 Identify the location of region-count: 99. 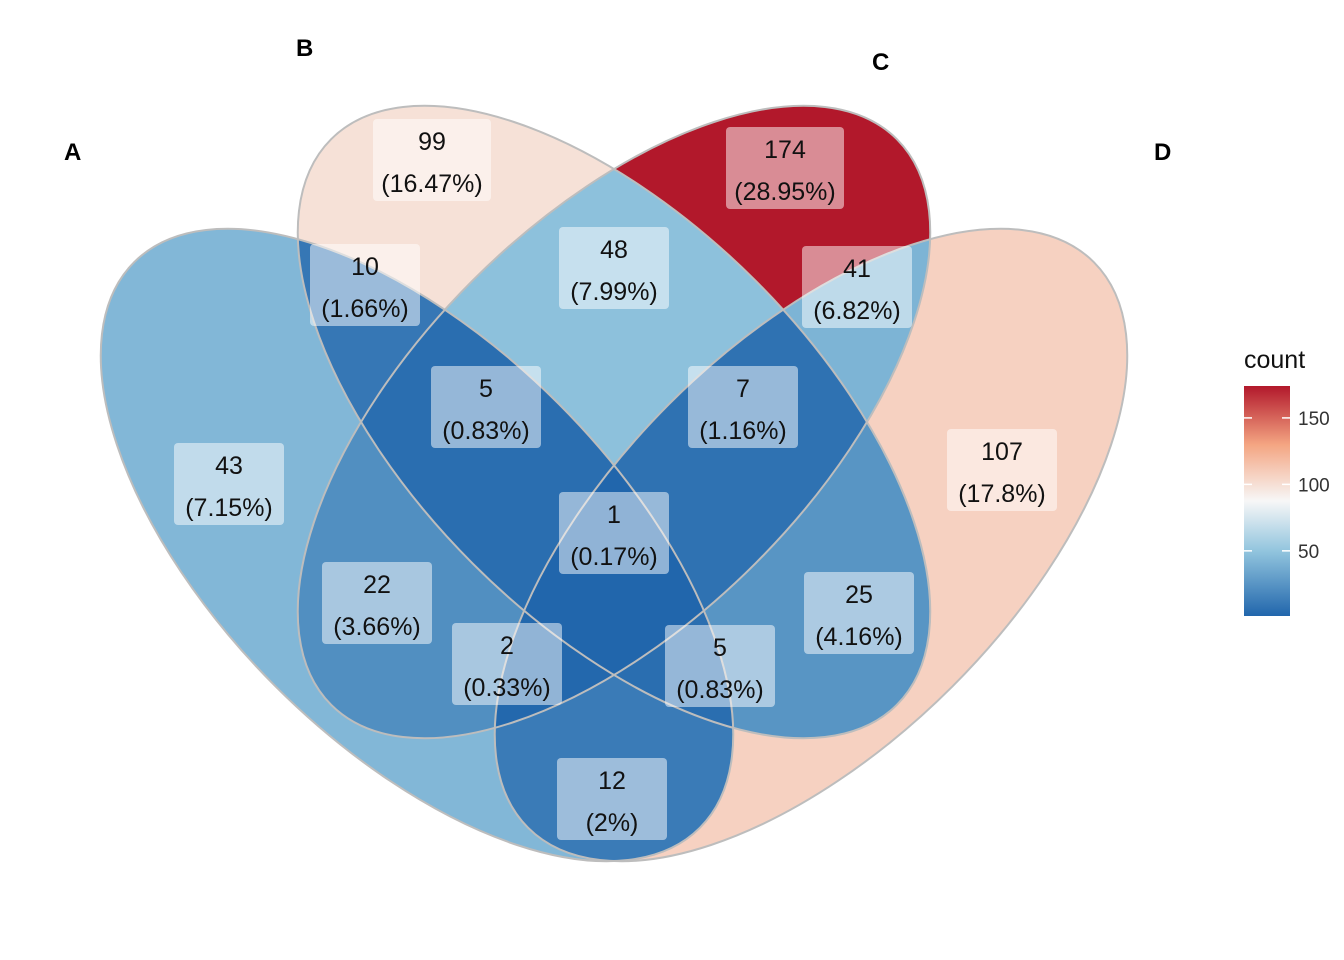
(432, 142).